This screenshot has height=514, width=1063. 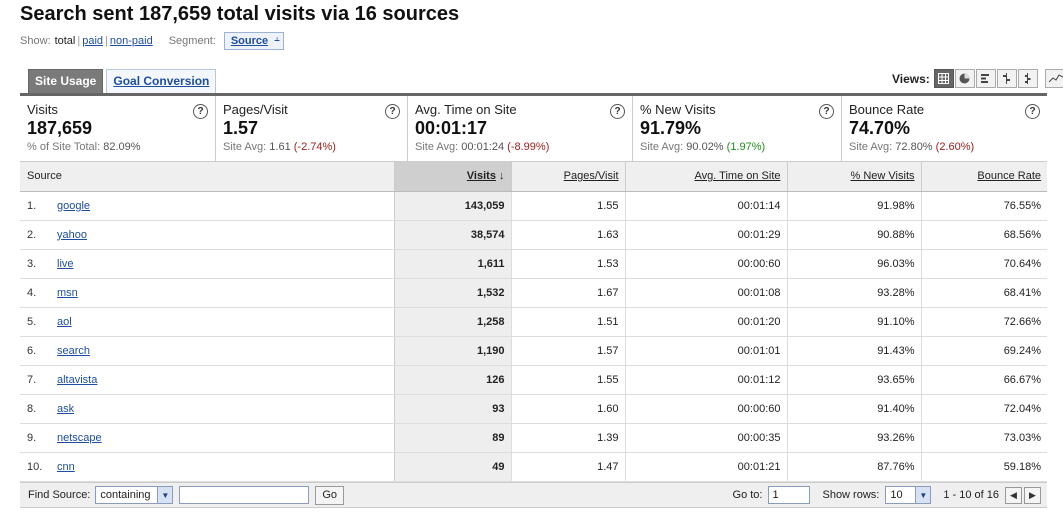 What do you see at coordinates (207, 293) in the screenshot?
I see `source-cell: 4. msn` at bounding box center [207, 293].